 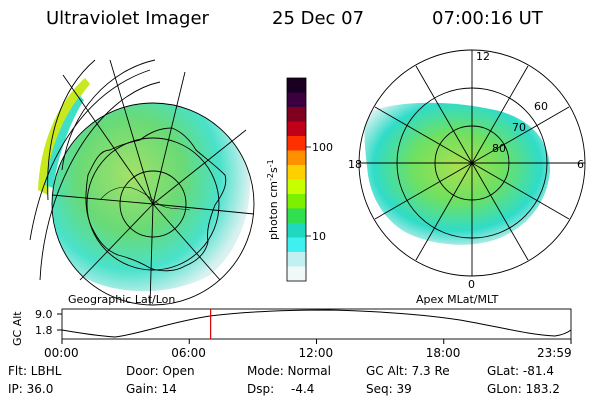 I want to click on lat-label-70: 70, so click(x=519, y=127).